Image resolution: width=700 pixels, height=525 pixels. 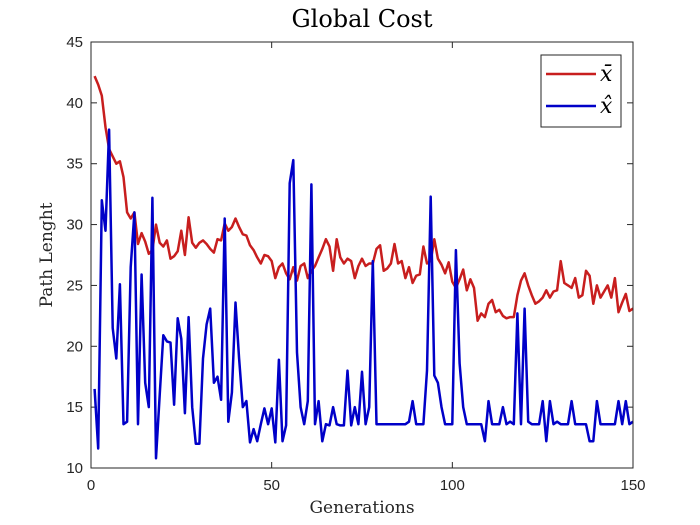 I want to click on legend: x̄ x̂, so click(x=581, y=91).